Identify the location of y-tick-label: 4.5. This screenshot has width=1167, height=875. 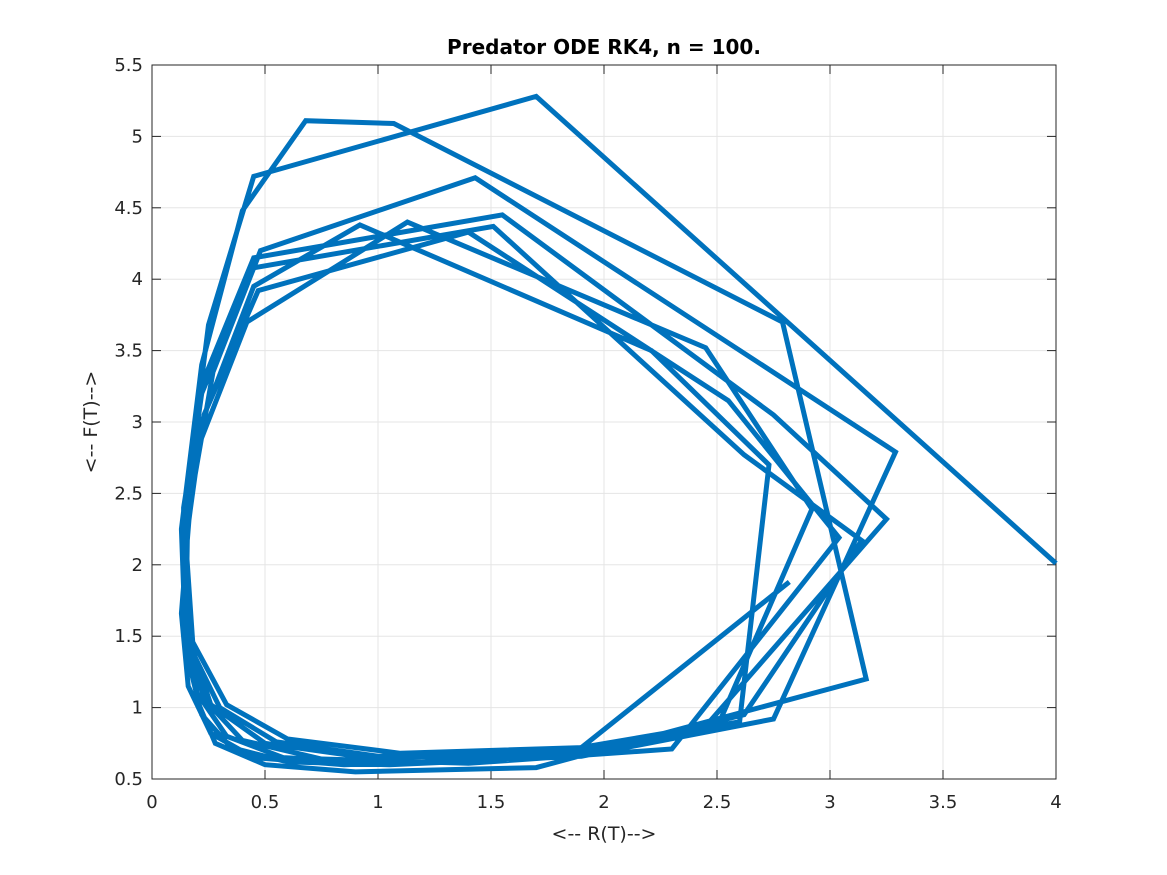
(128, 208).